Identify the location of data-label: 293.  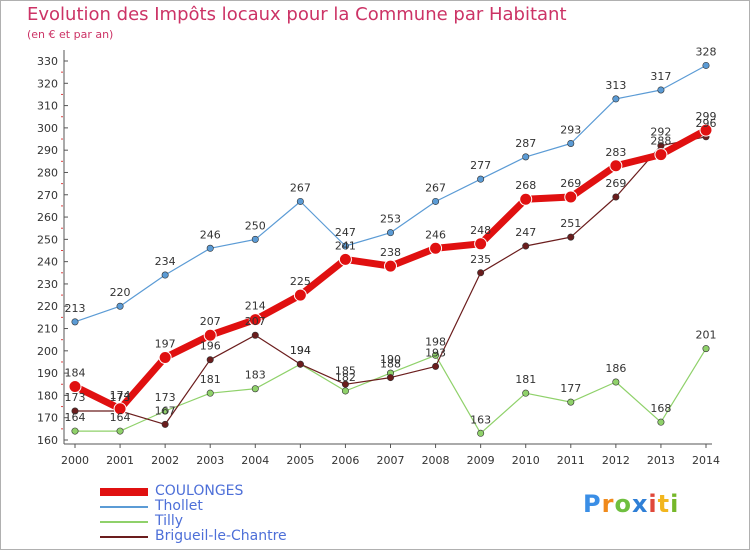
(570, 129).